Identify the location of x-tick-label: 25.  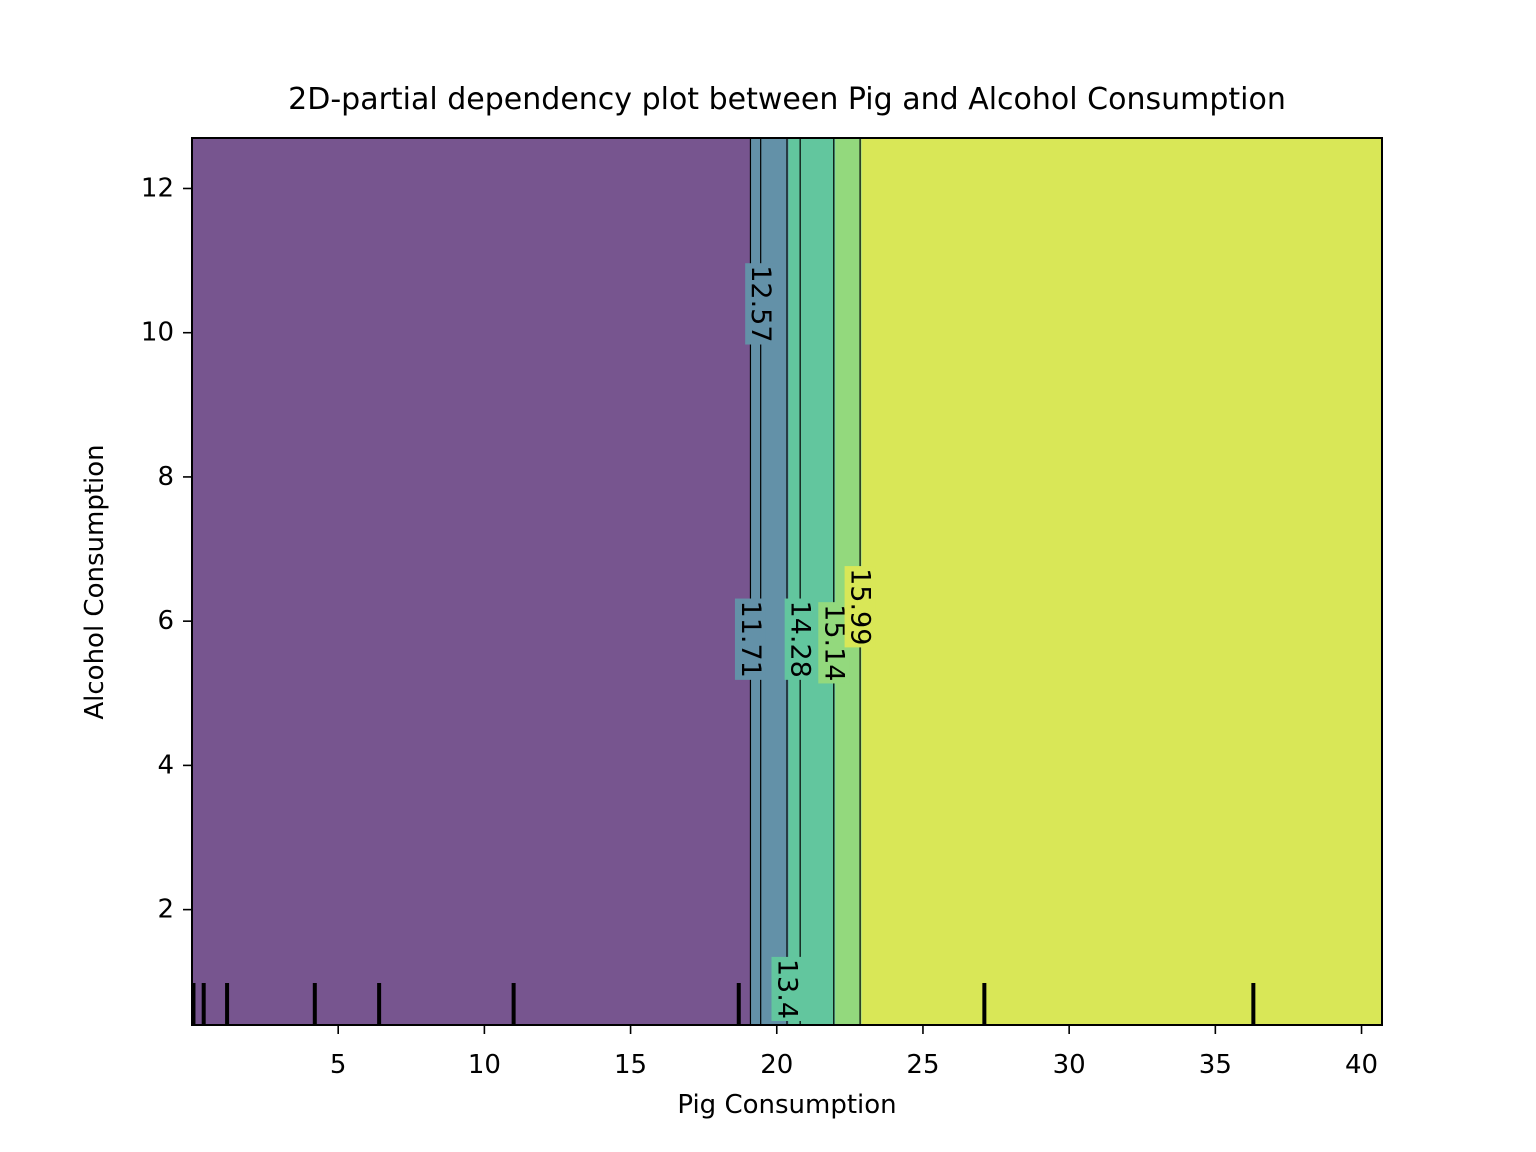
(922, 1065).